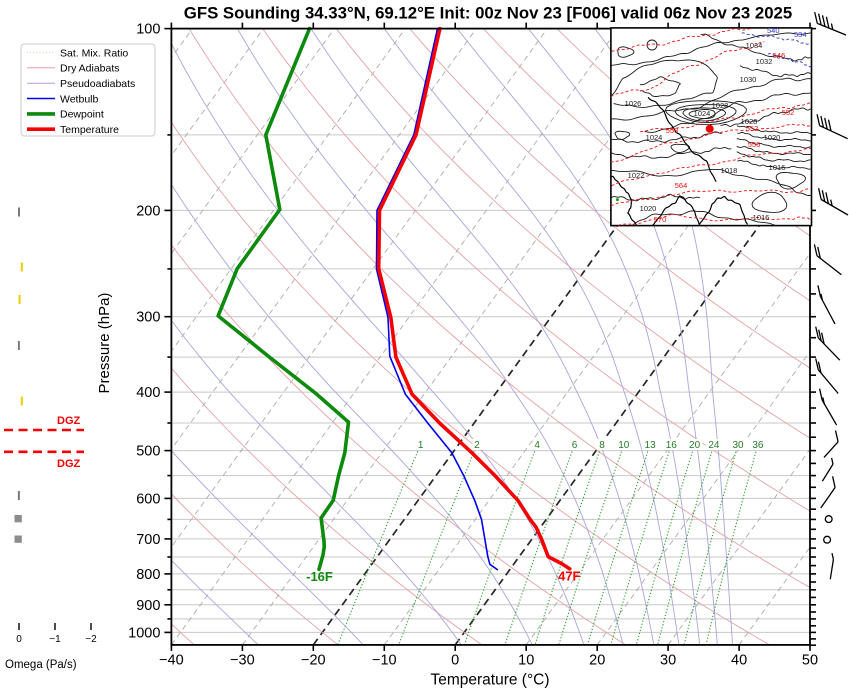 The height and width of the screenshot is (695, 849). What do you see at coordinates (575, 445) in the screenshot?
I see `svg-text: 6` at bounding box center [575, 445].